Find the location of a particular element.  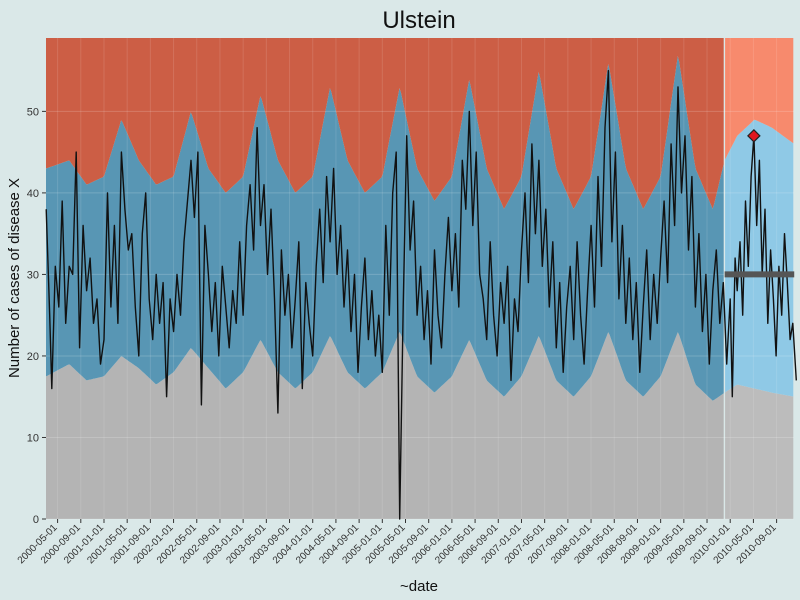

y-tick-label: 20 is located at coordinates (33, 357).